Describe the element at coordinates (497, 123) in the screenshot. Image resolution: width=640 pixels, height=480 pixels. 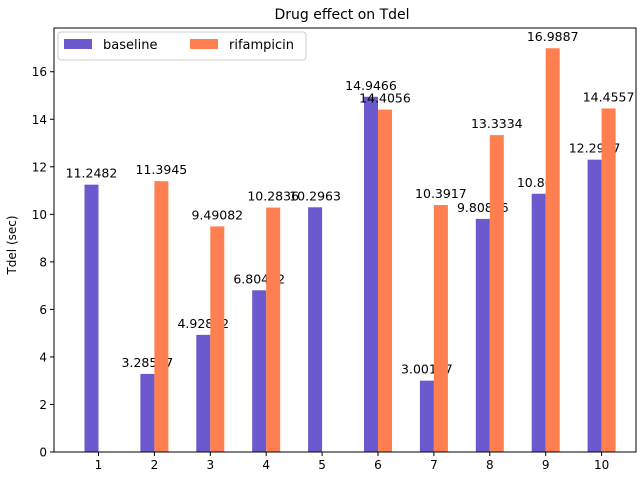
I see `data-label-rifampicin-8: 13.3334` at that location.